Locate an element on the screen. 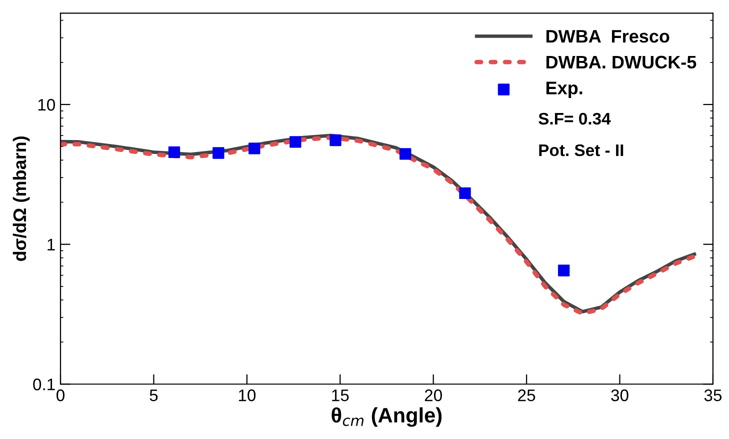 This screenshot has width=729, height=439. legend-label: DWBA. DWUCK-5 is located at coordinates (621, 62).